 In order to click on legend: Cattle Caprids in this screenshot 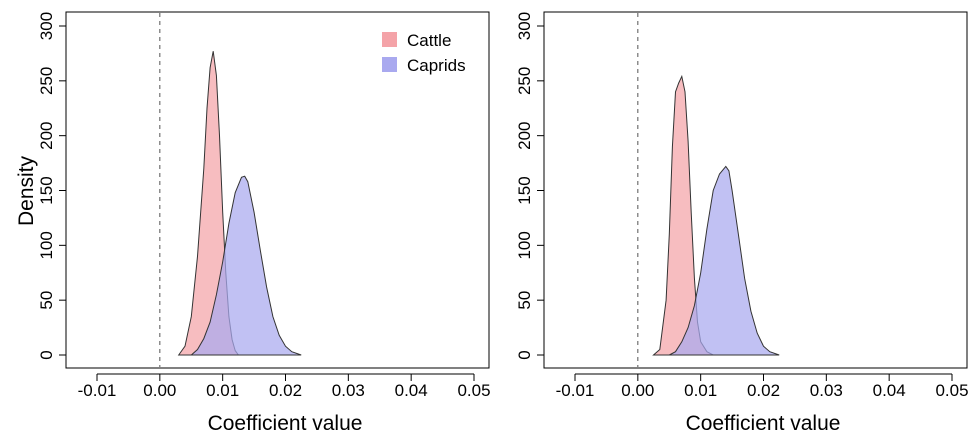, I will do `click(424, 53)`.